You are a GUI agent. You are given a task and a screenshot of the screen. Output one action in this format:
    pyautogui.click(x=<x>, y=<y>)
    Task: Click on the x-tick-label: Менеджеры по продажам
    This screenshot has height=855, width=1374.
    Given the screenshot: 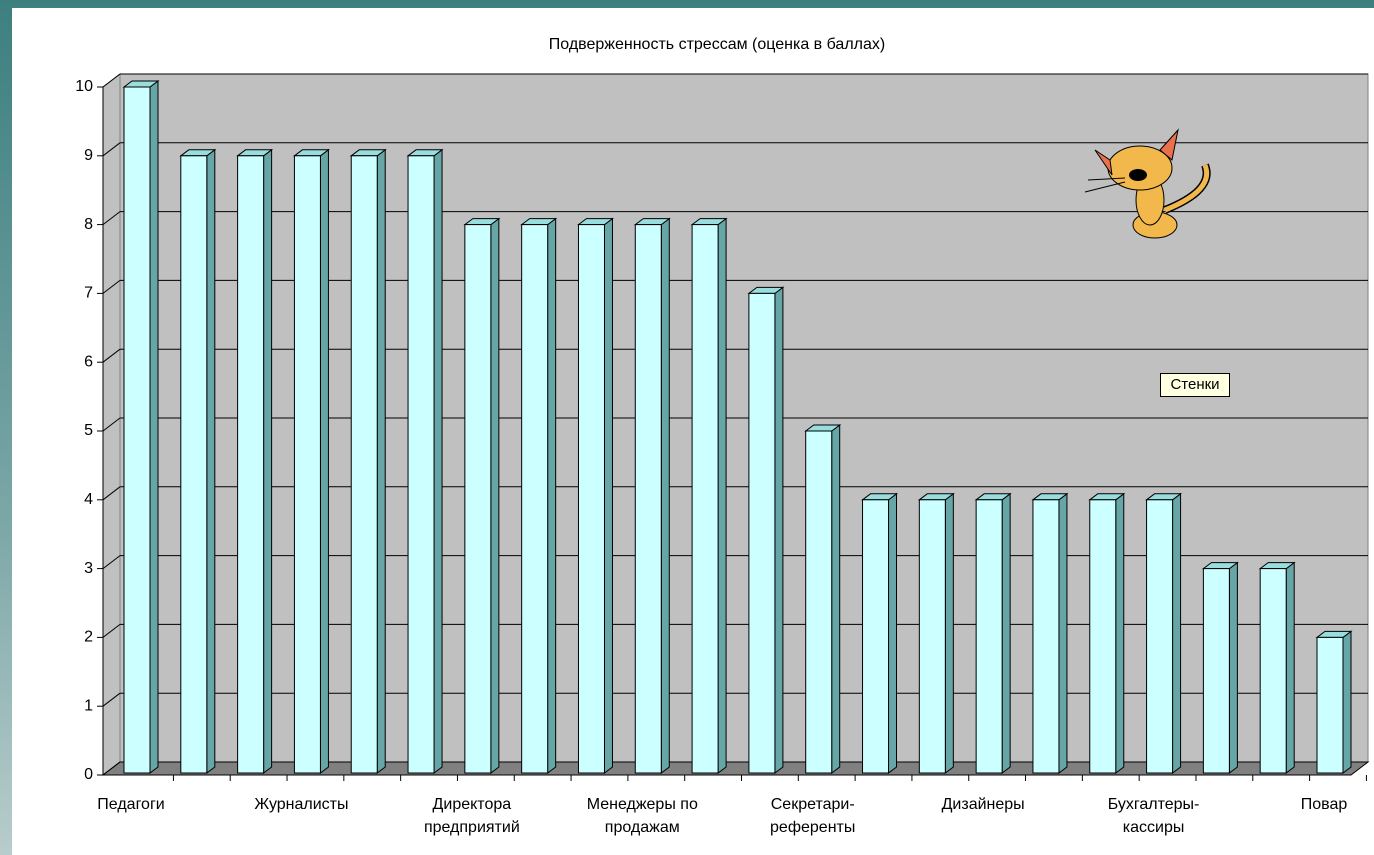 What is the action you would take?
    pyautogui.click(x=642, y=816)
    